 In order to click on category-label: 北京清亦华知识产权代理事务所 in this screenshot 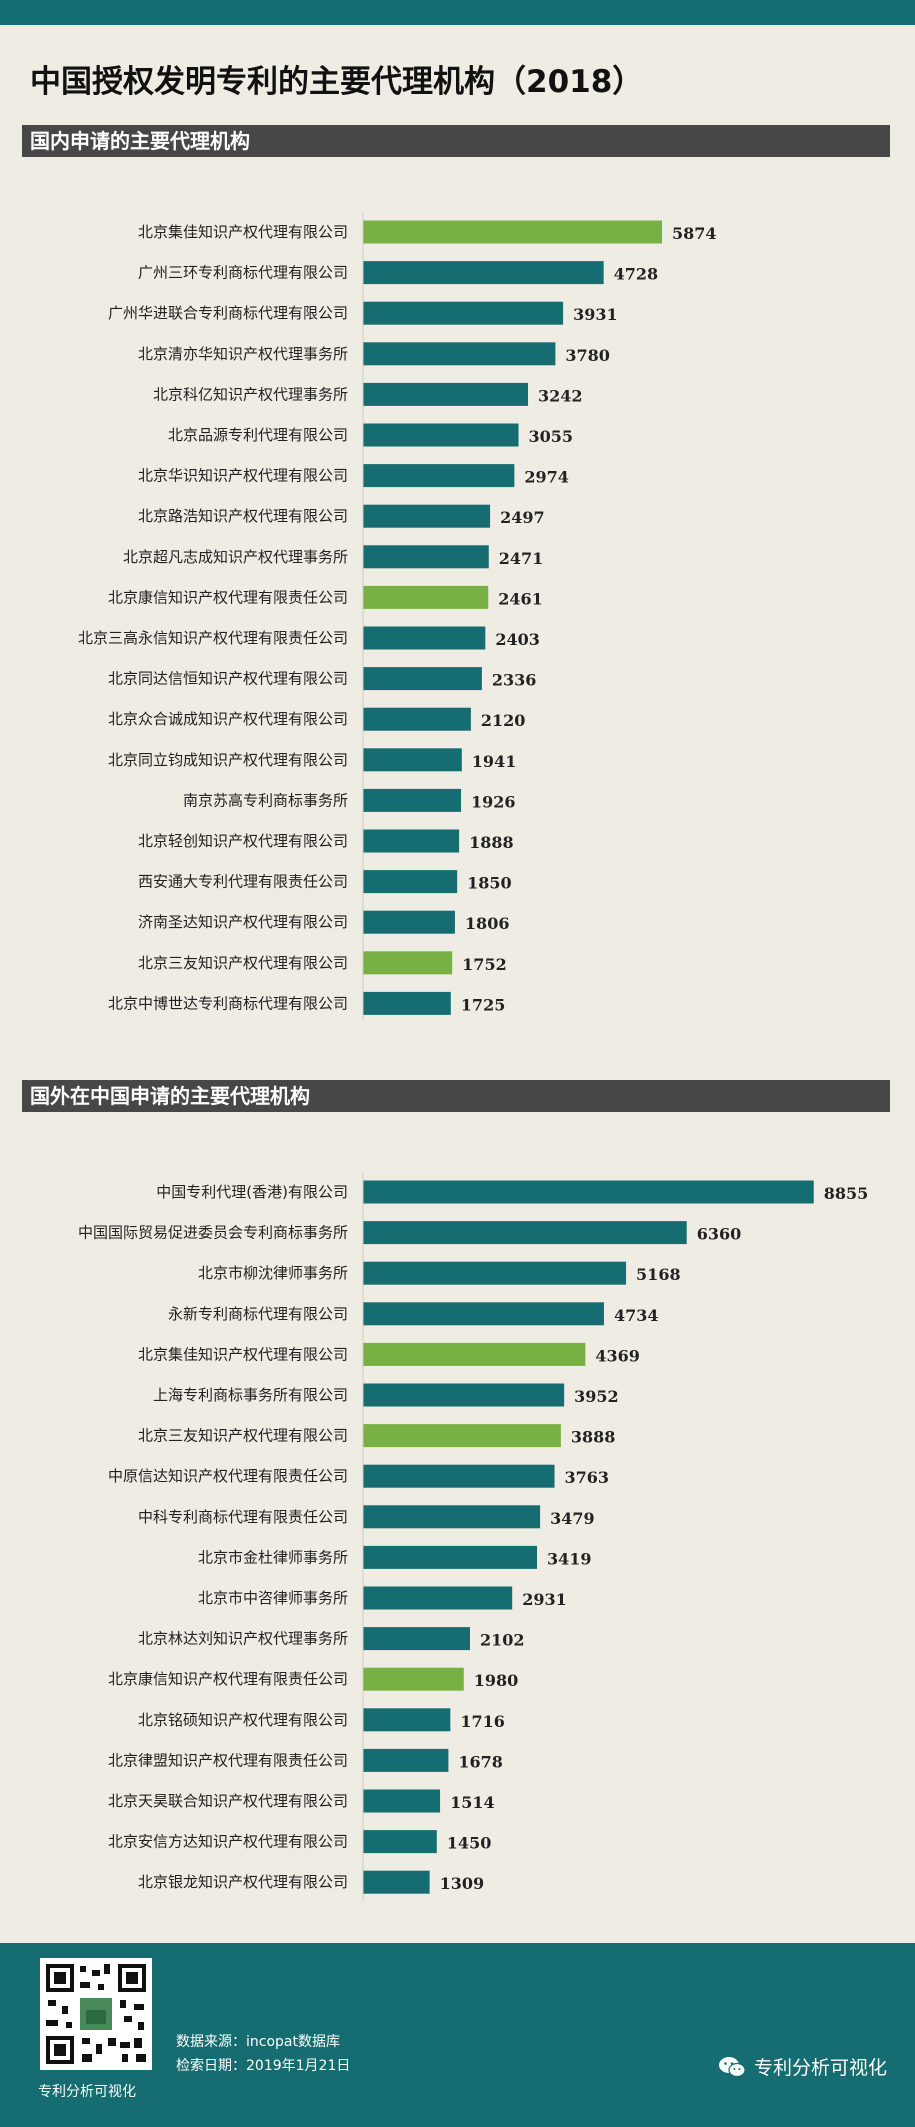, I will do `click(243, 354)`.